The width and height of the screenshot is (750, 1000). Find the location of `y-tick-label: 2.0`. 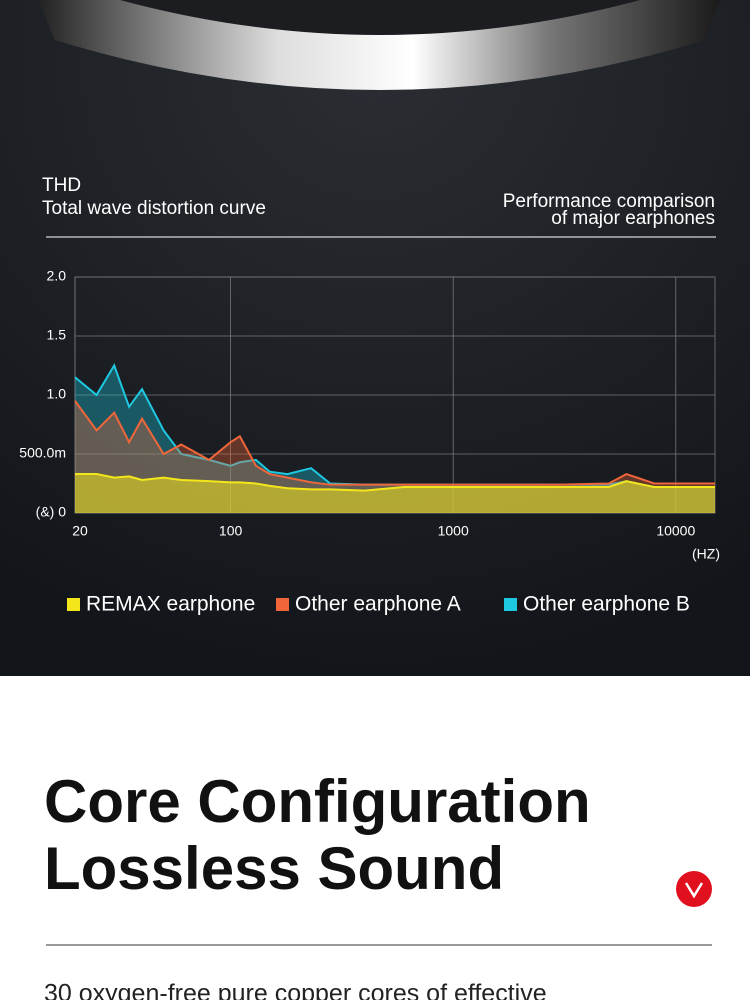

y-tick-label: 2.0 is located at coordinates (57, 276).